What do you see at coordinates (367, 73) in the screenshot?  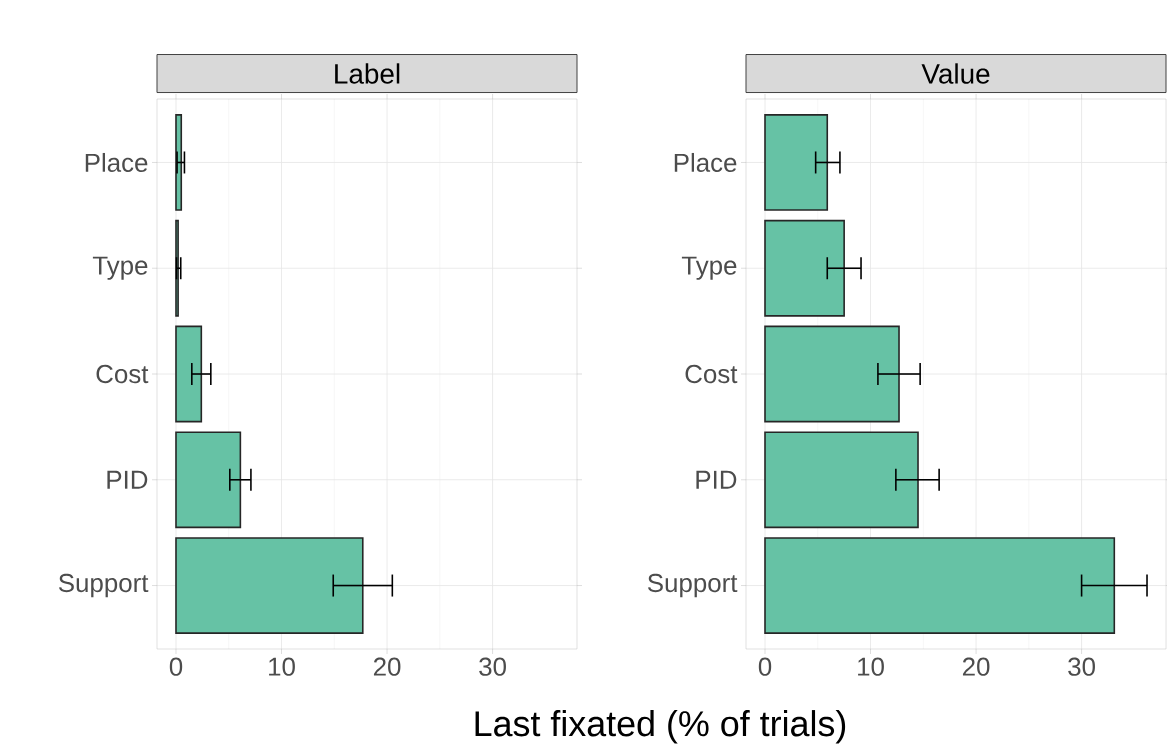 I see `chart-title: Label` at bounding box center [367, 73].